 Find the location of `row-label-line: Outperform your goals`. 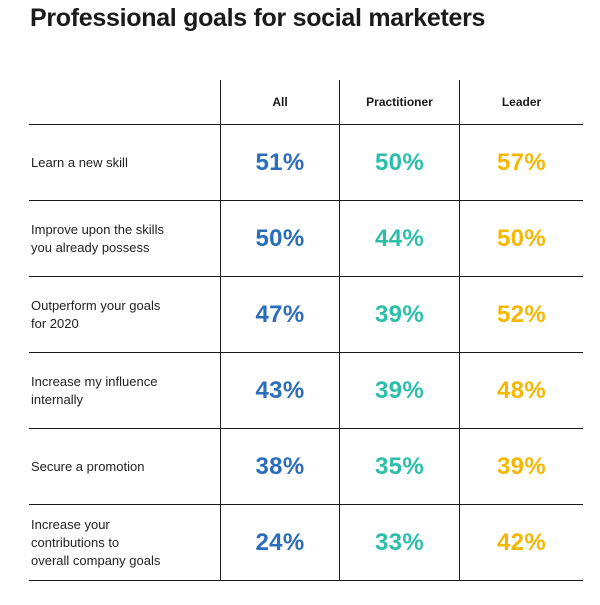

row-label-line: Outperform your goals is located at coordinates (96, 305).